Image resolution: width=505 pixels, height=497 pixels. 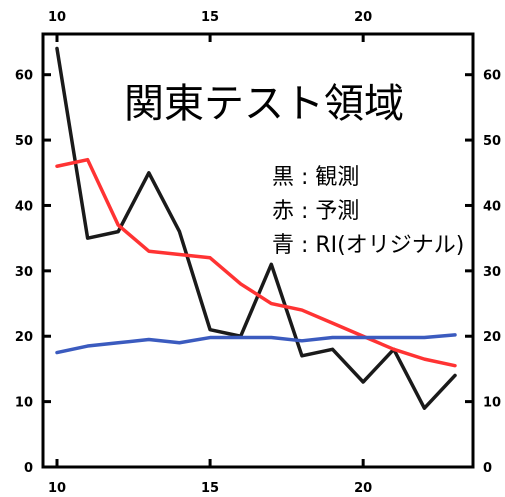 What do you see at coordinates (28, 468) in the screenshot?
I see `y-tick-label-left: 0` at bounding box center [28, 468].